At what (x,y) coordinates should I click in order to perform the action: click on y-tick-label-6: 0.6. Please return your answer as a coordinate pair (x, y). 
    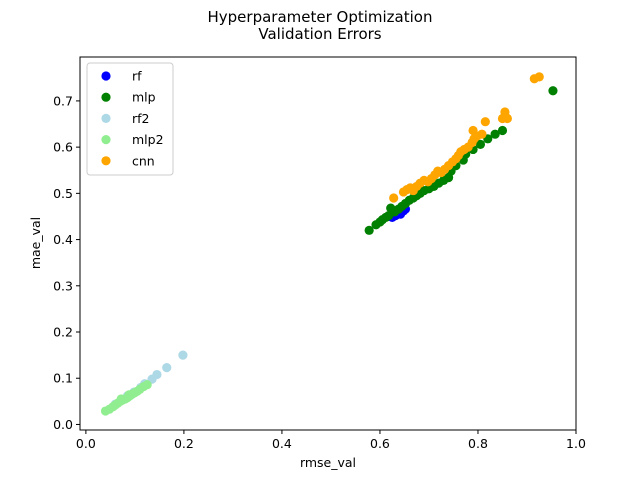
    Looking at the image, I should click on (63, 147).